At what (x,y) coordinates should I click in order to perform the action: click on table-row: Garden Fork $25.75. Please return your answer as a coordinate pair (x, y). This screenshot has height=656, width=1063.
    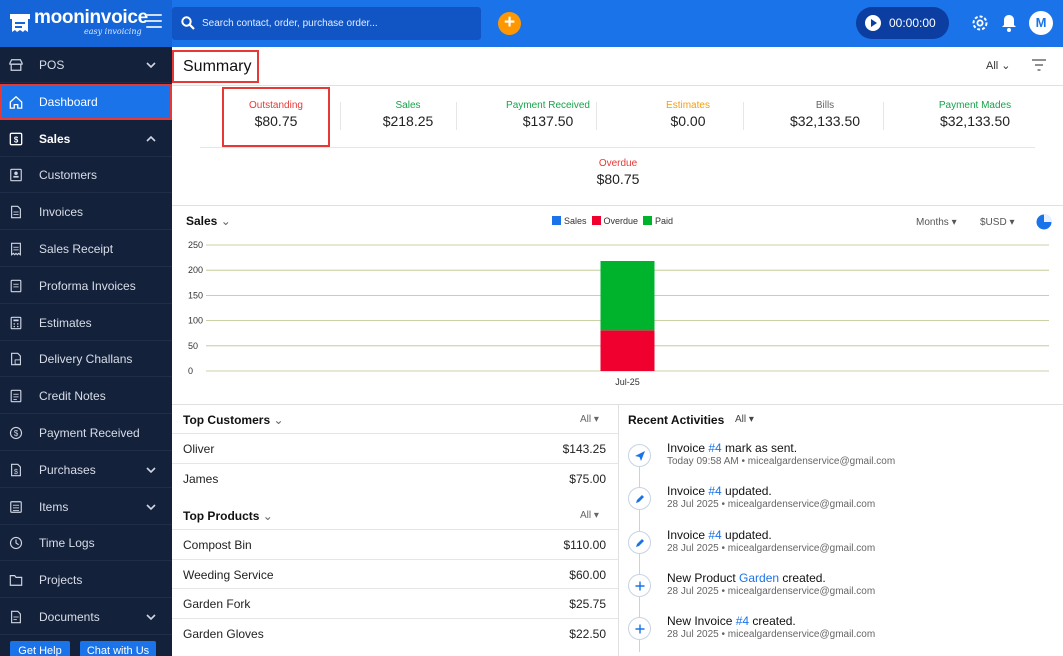
    Looking at the image, I should click on (395, 602).